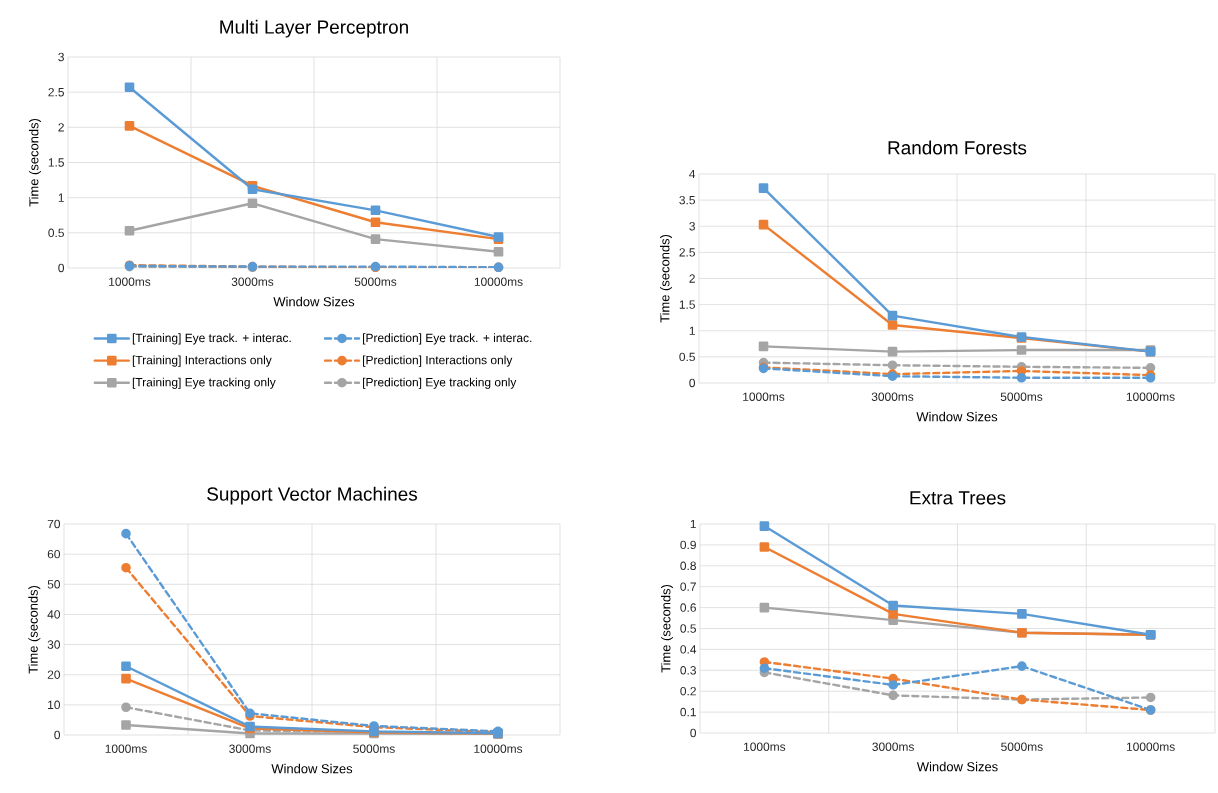 Image resolution: width=1218 pixels, height=793 pixels. Describe the element at coordinates (957, 147) in the screenshot. I see `chart-title: Random Forests` at that location.